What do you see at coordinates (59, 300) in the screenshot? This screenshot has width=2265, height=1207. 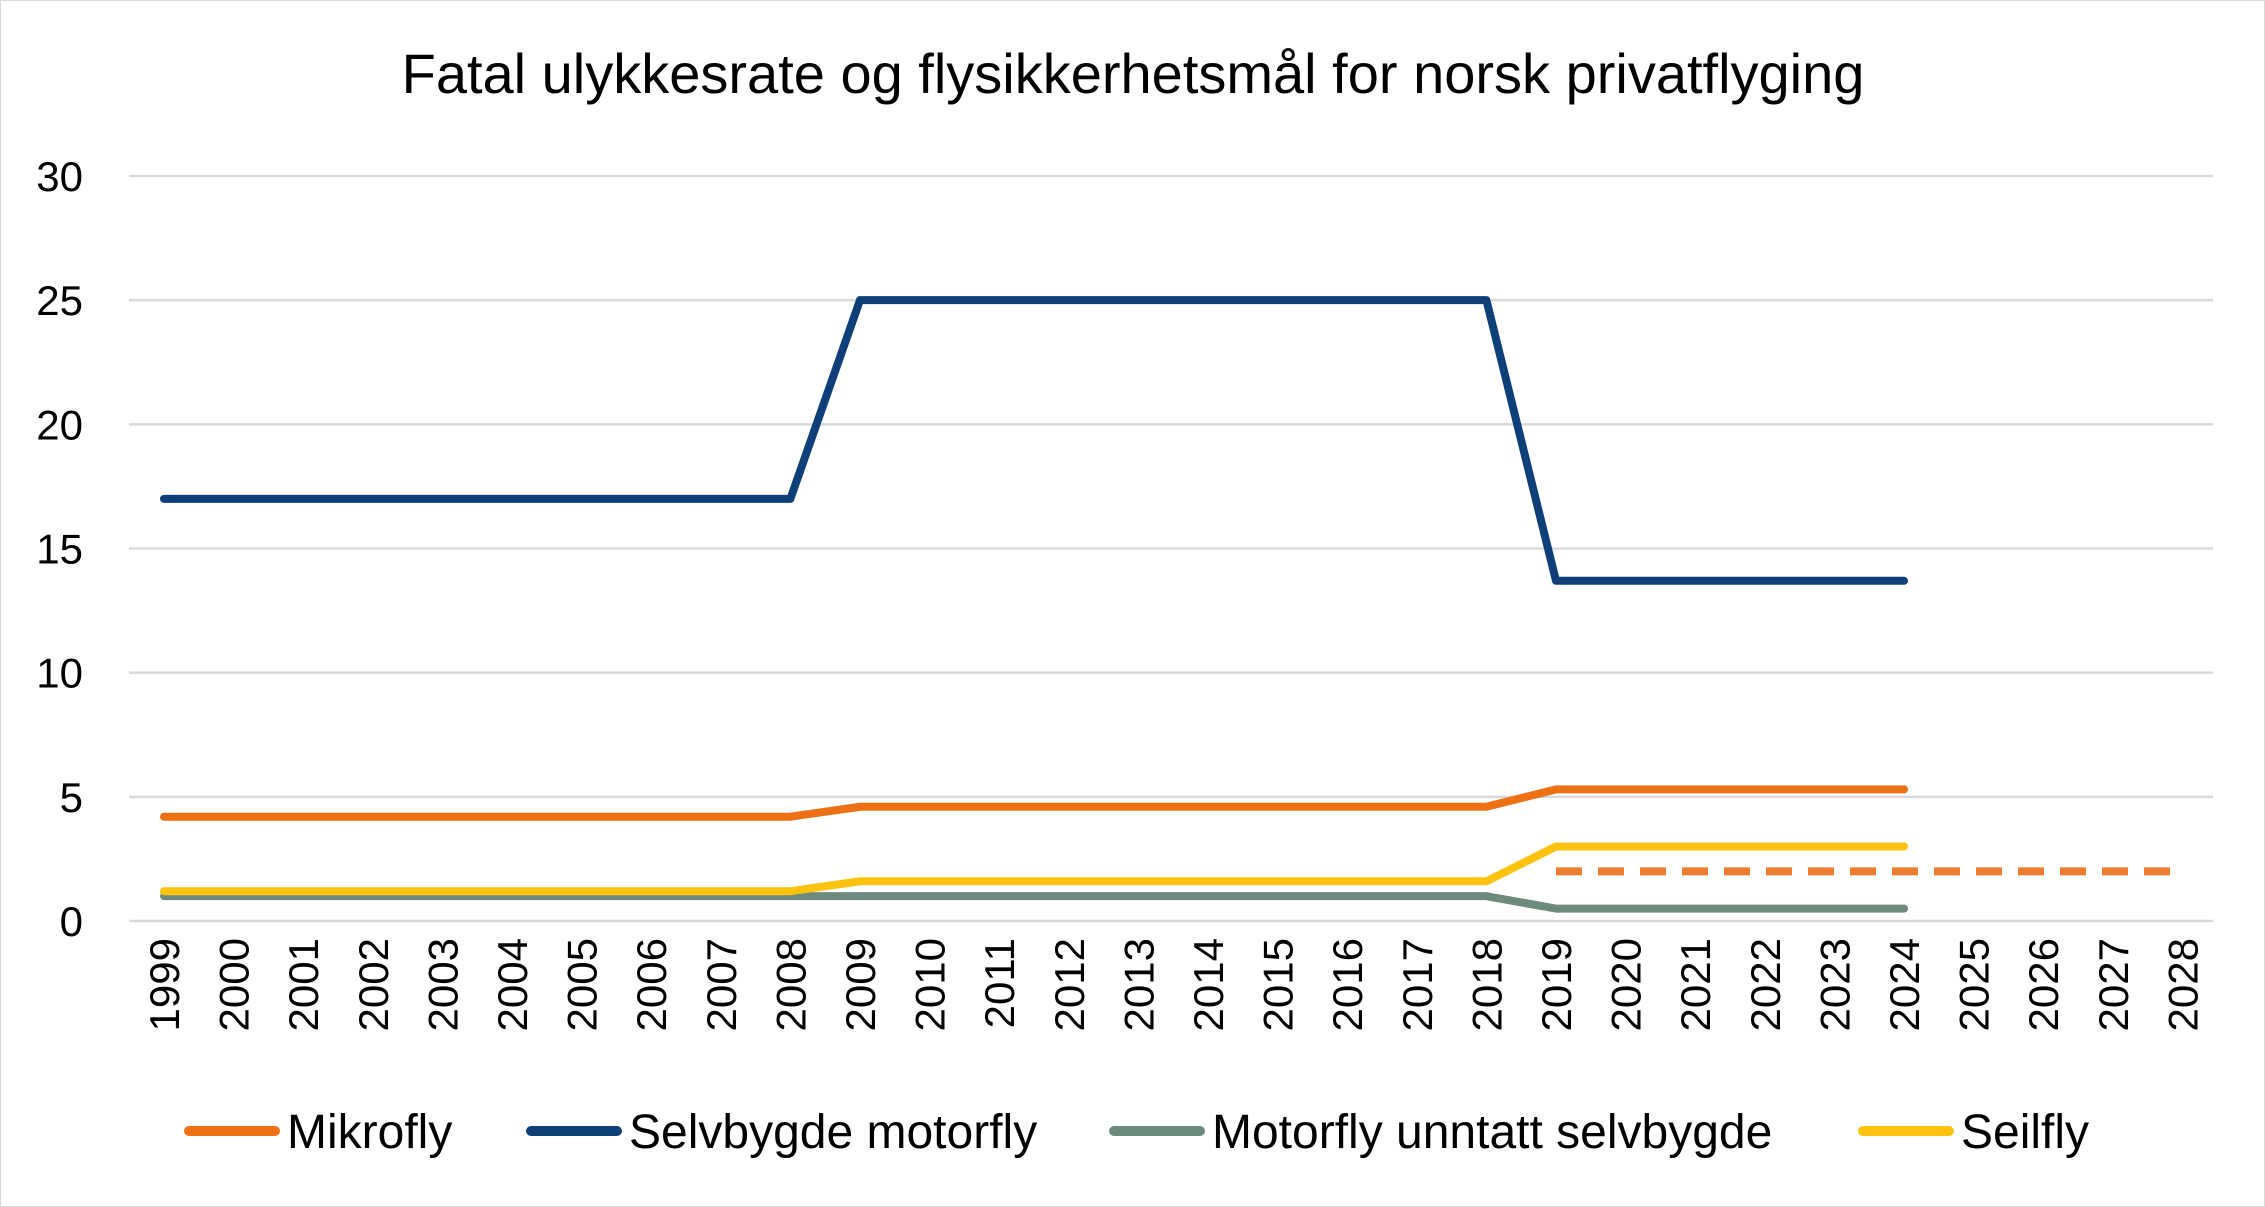 I see `y-tick-label: 25` at bounding box center [59, 300].